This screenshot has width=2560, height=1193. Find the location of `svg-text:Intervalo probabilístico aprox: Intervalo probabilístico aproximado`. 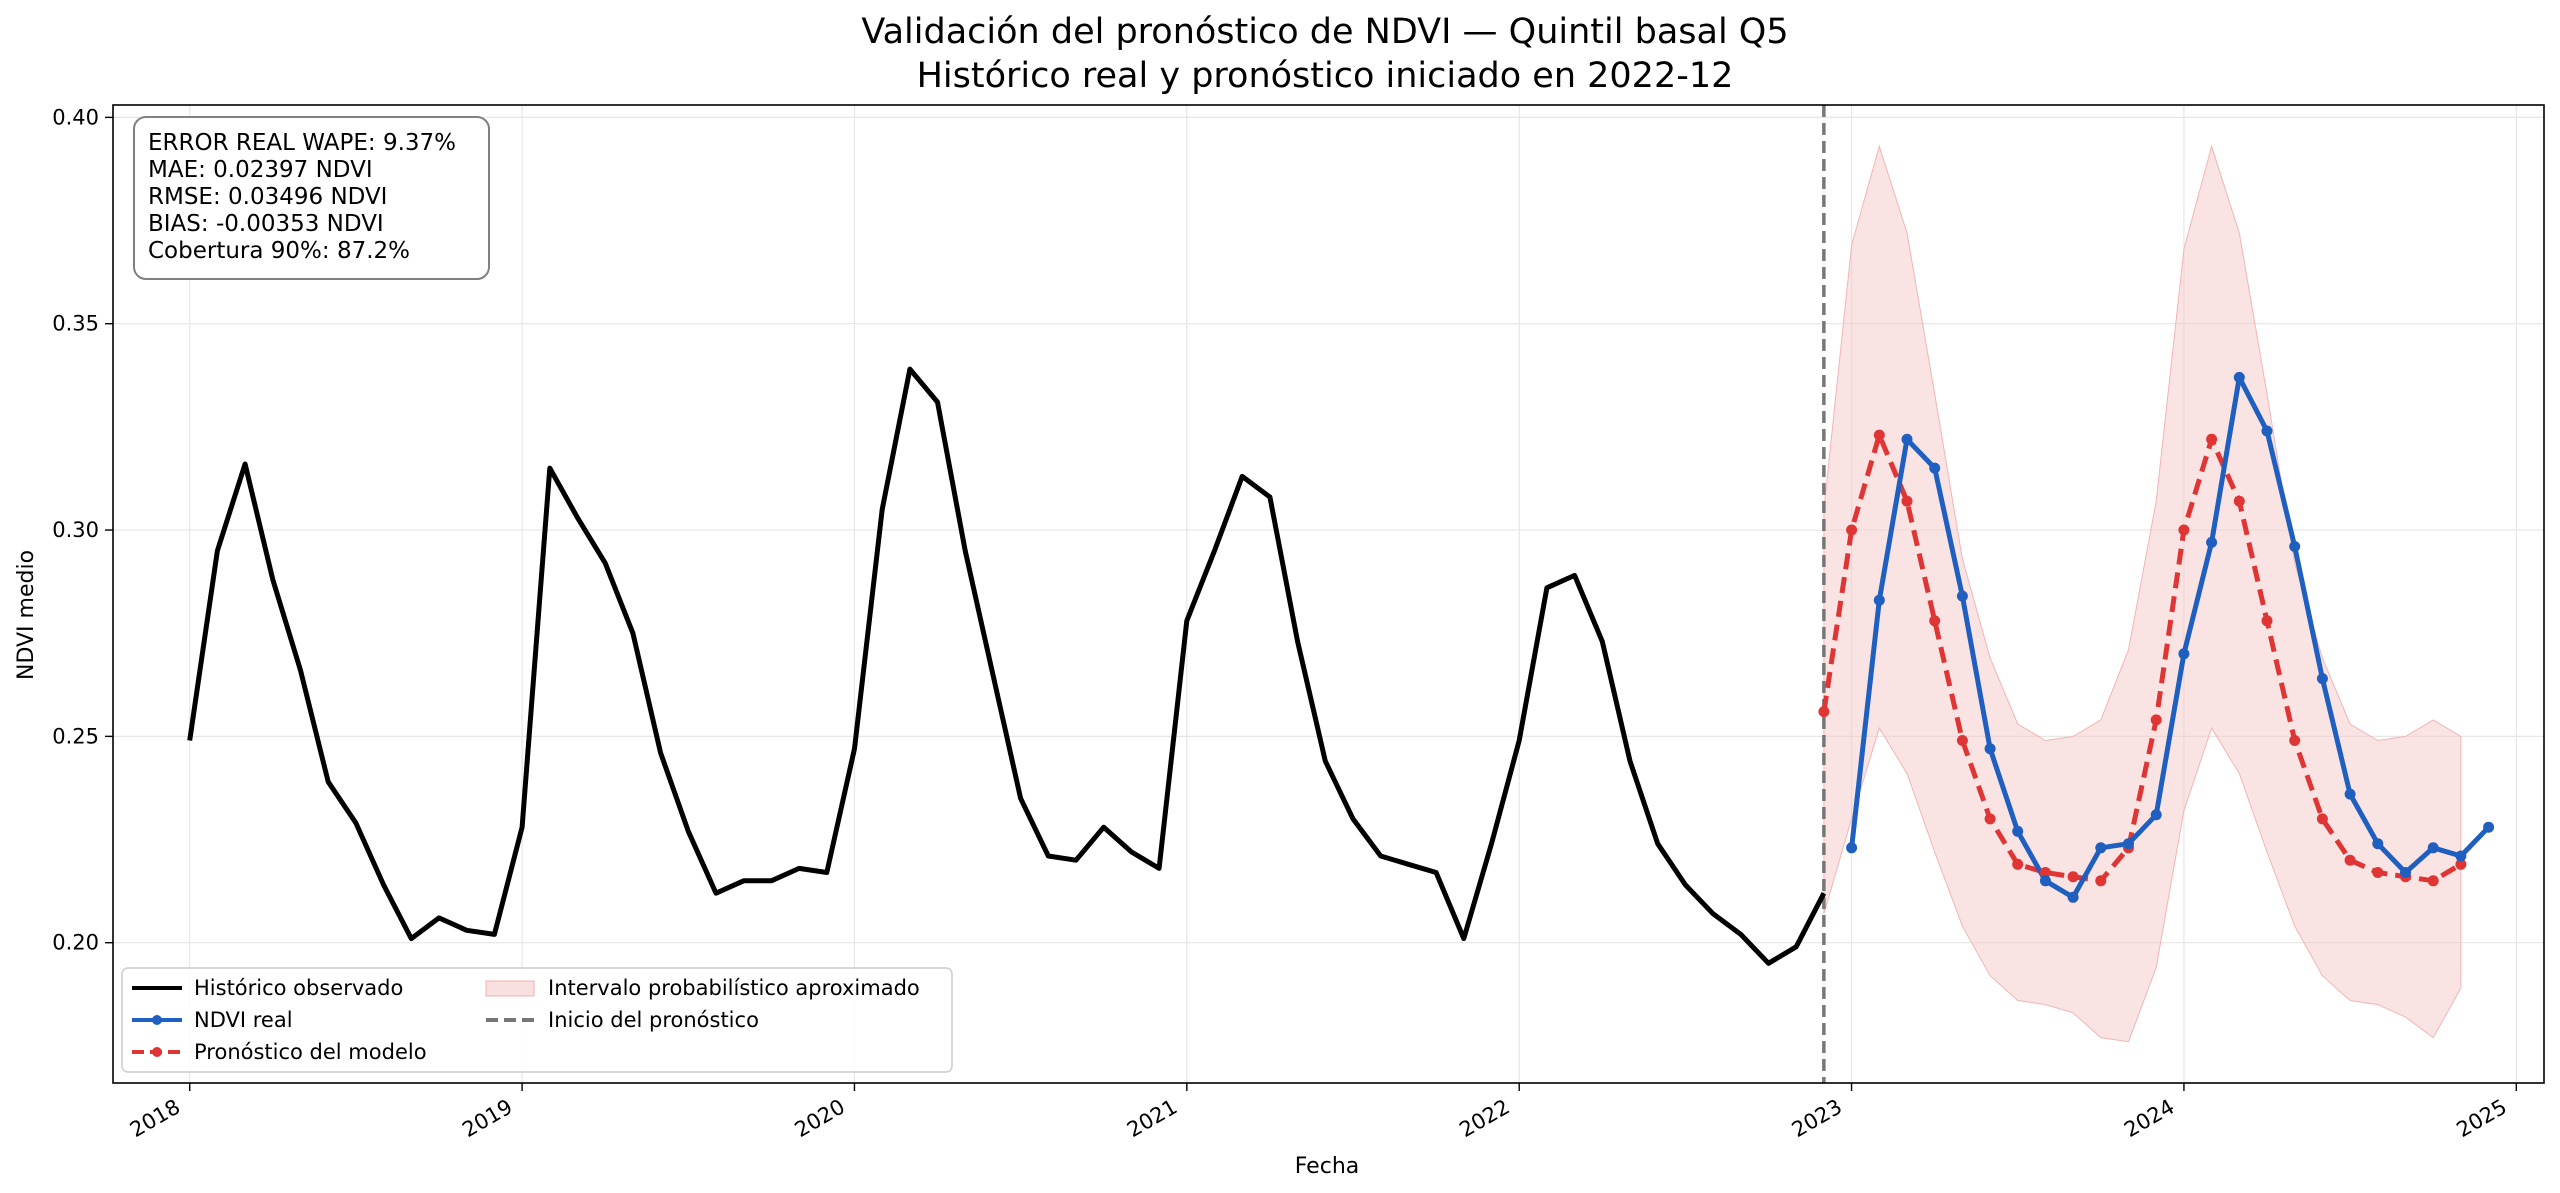

svg-text:Intervalo probabilístico aprox: Intervalo probabilístico aproximado is located at coordinates (734, 988).